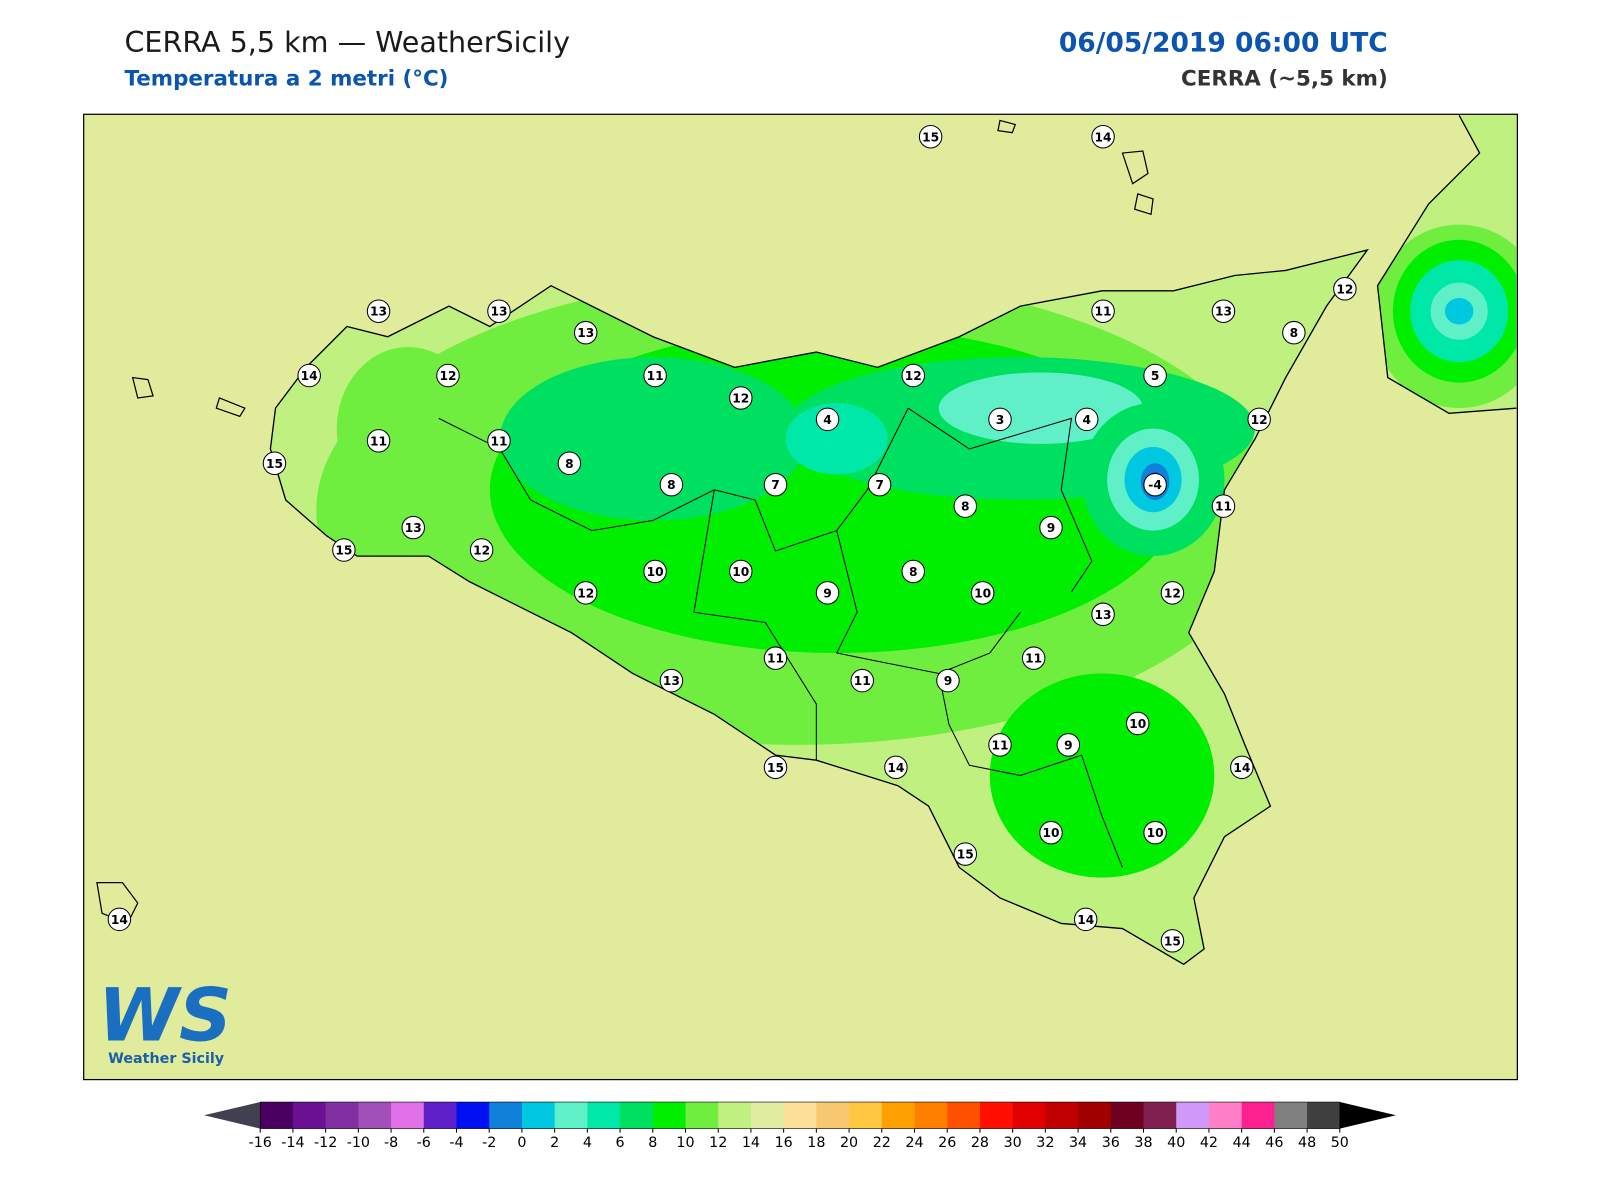 This screenshot has width=1600, height=1200. I want to click on station-value: 5, so click(1155, 376).